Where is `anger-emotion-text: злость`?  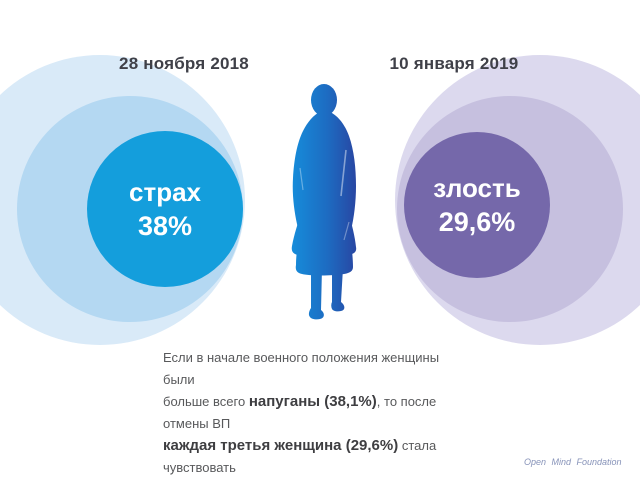 anger-emotion-text: злость is located at coordinates (477, 188).